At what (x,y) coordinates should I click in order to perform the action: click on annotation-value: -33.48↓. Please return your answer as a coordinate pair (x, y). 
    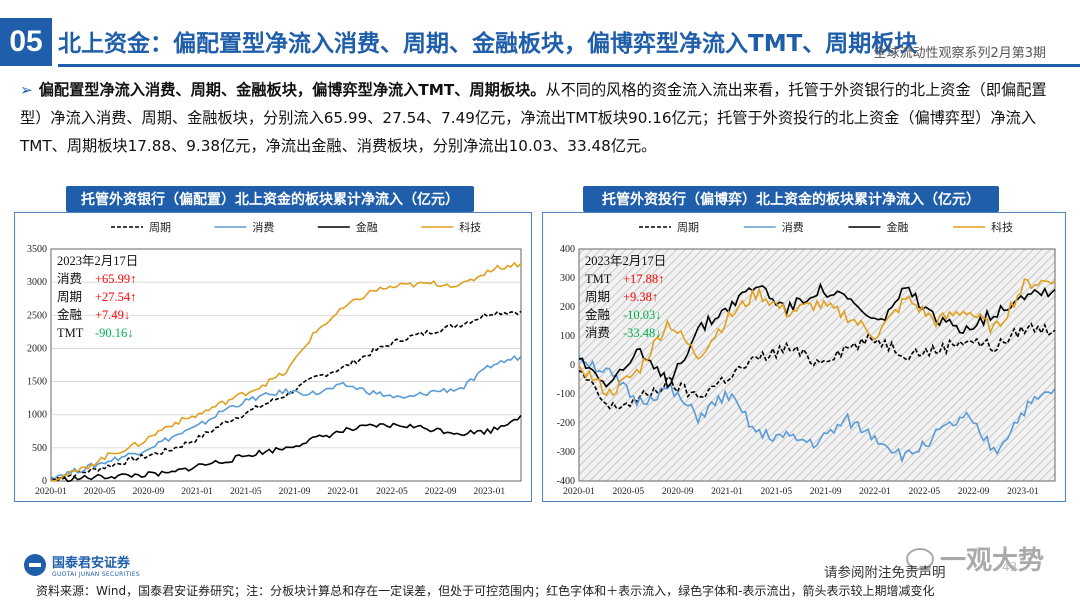
    Looking at the image, I should click on (642, 333).